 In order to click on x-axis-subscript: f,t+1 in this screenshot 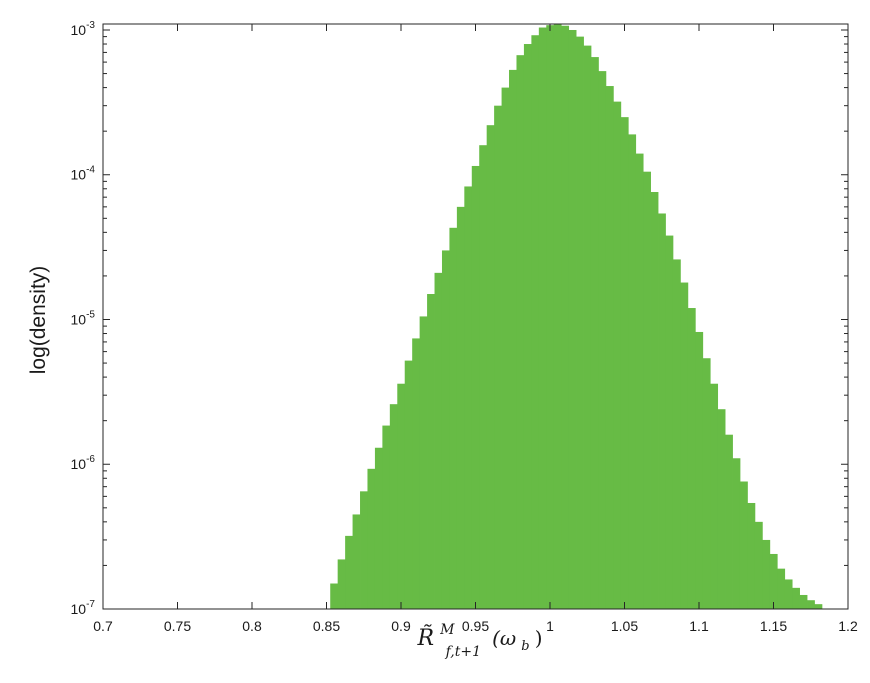, I will do `click(463, 652)`.